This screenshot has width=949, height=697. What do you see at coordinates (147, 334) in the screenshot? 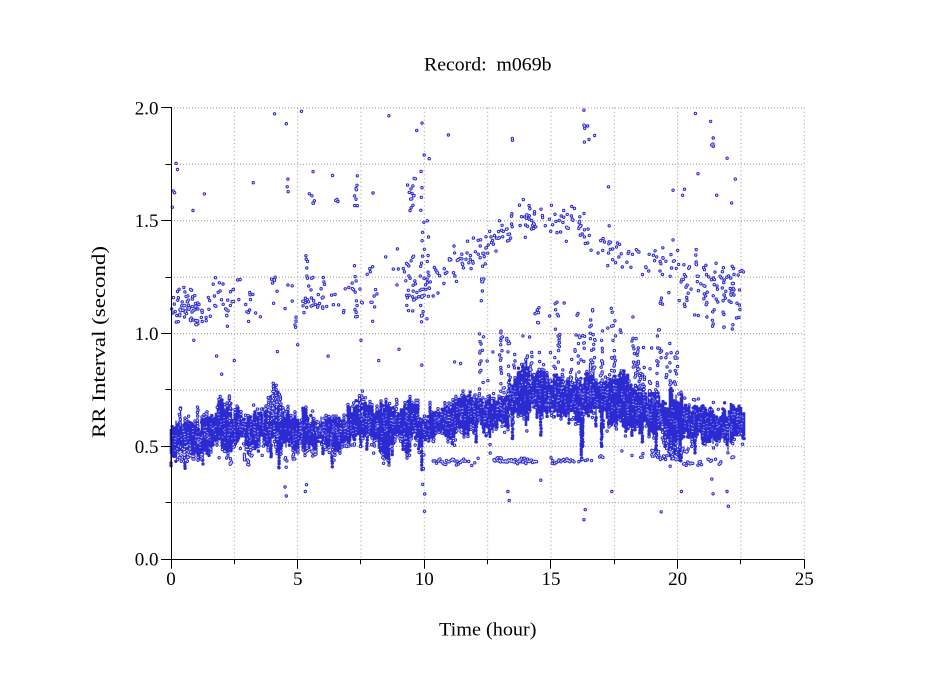
I see `svg-text: 1.0` at bounding box center [147, 334].